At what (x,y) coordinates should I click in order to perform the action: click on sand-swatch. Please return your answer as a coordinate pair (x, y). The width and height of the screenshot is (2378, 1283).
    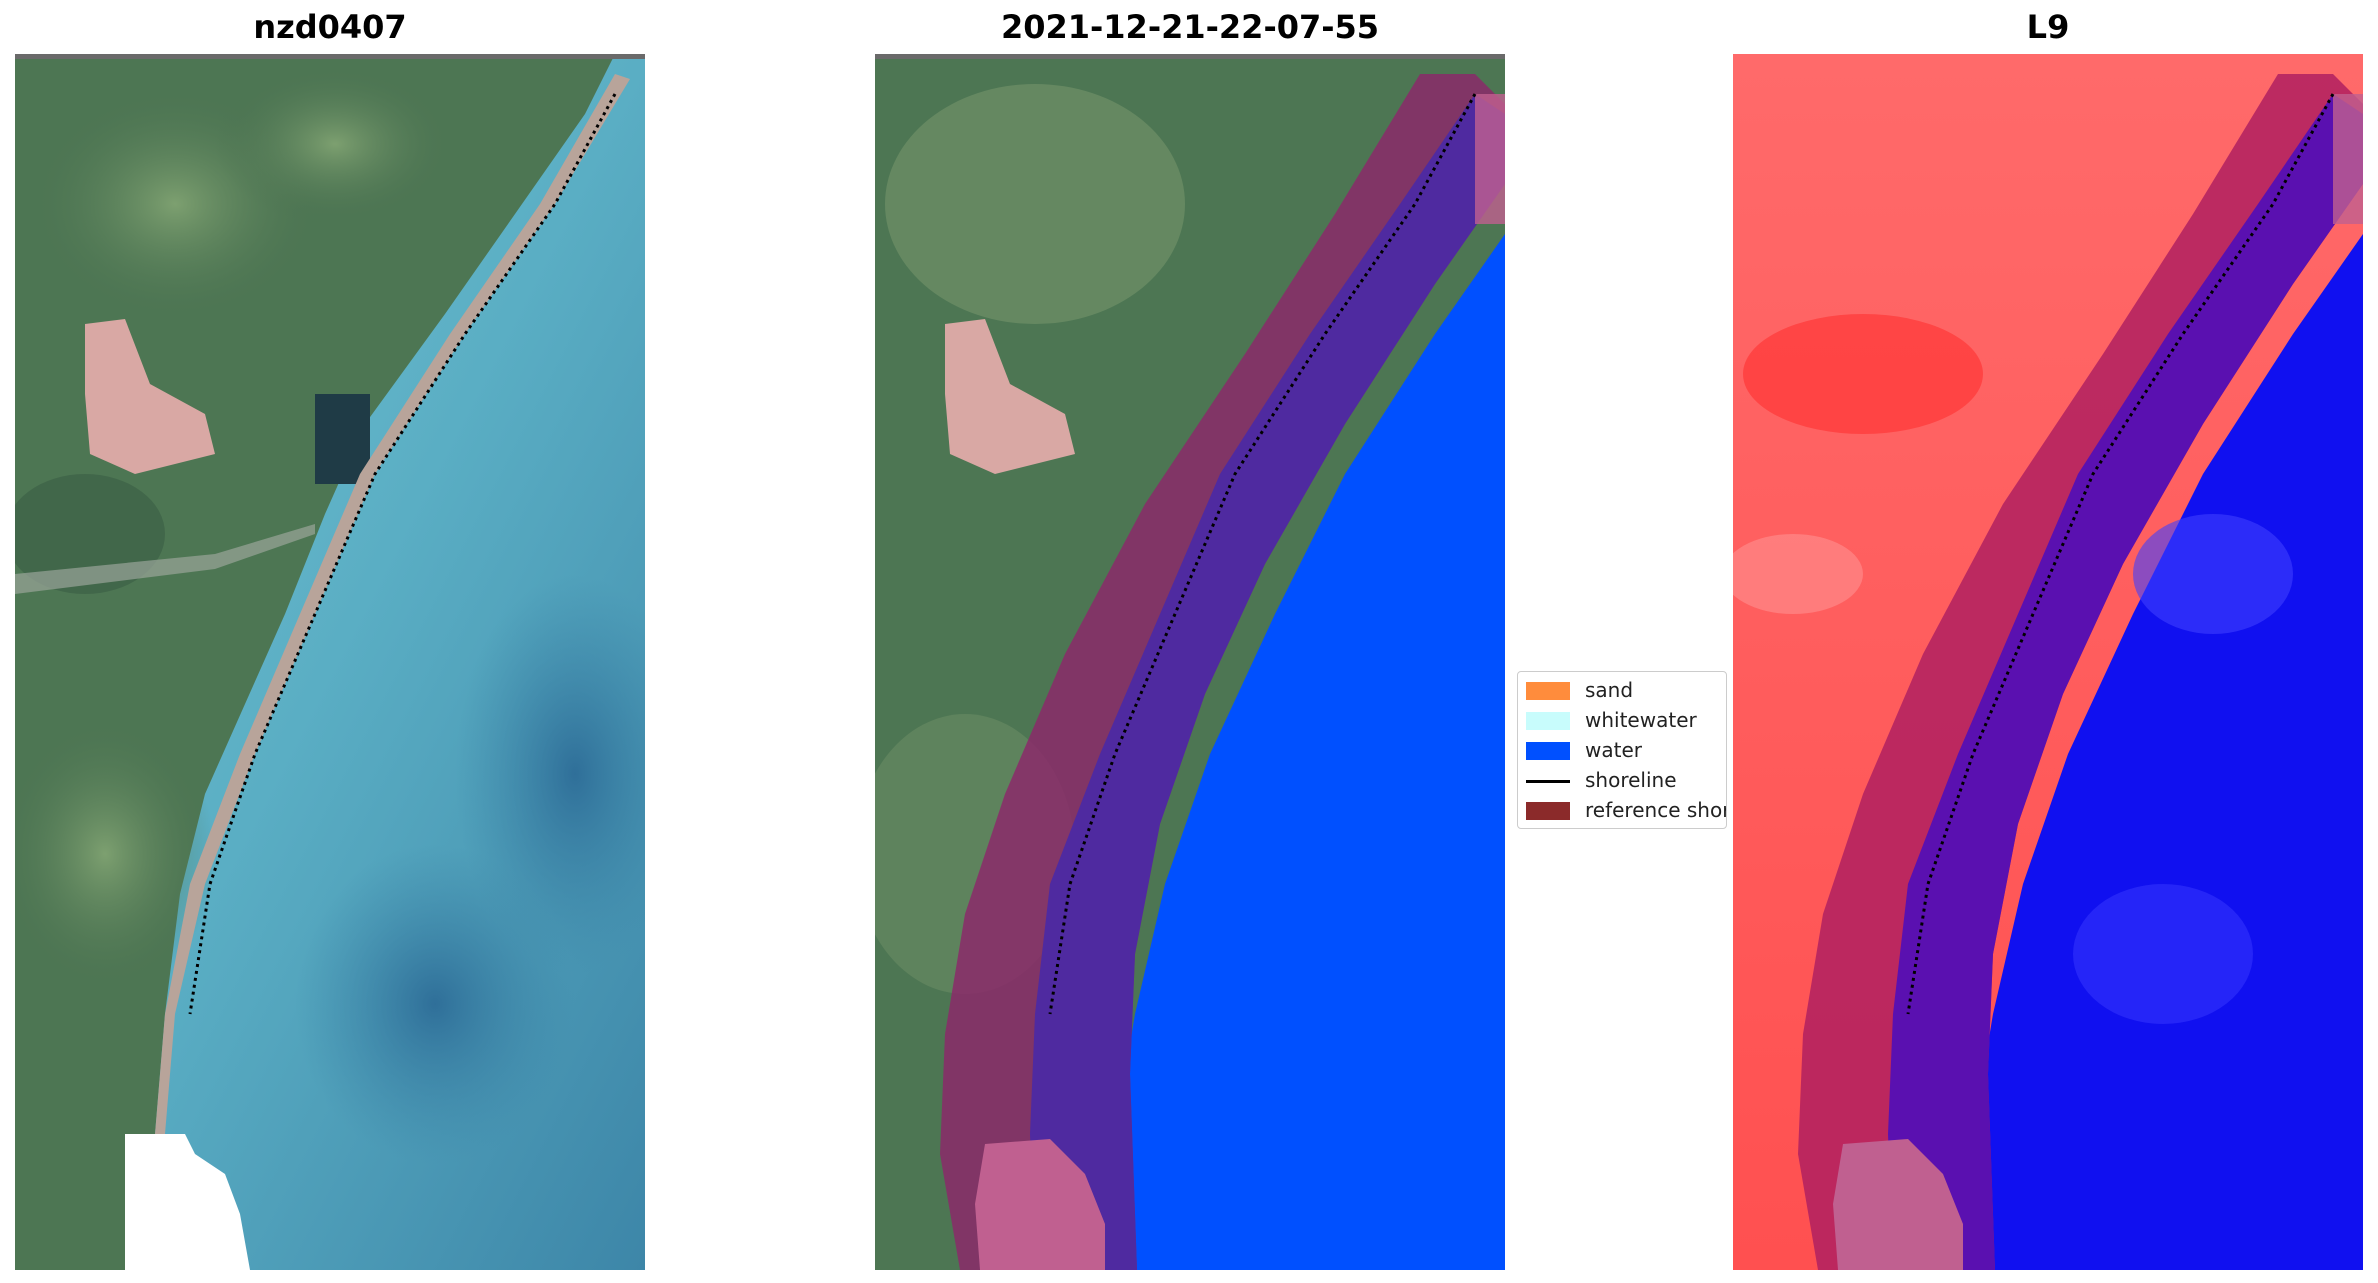
    Looking at the image, I should click on (1548, 691).